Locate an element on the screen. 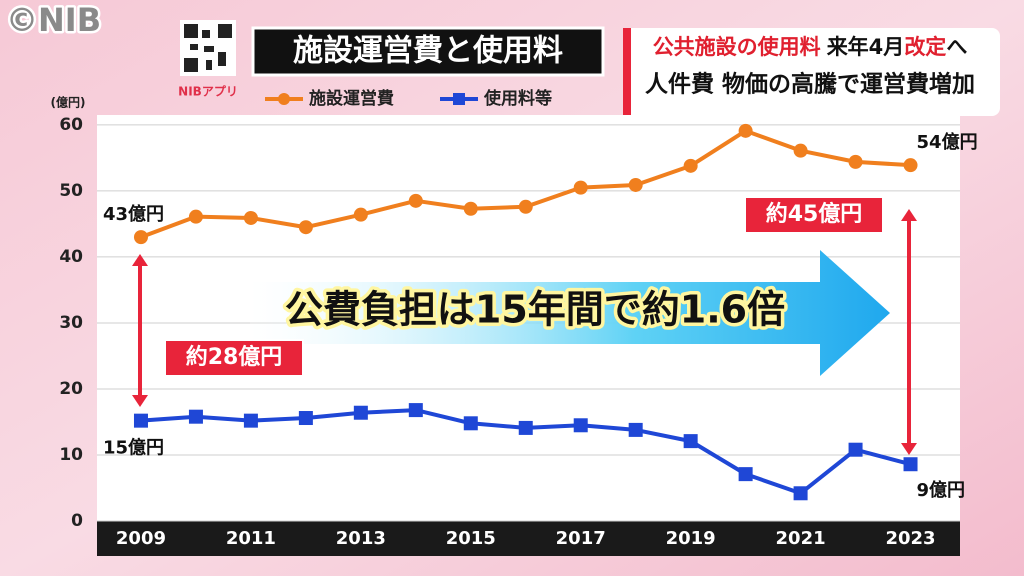 This screenshot has width=1024, height=576. value-label: 54億円 is located at coordinates (947, 142).